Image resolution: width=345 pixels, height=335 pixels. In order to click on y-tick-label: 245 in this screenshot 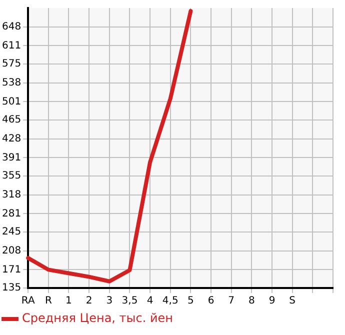, I will do `click(12, 232)`.